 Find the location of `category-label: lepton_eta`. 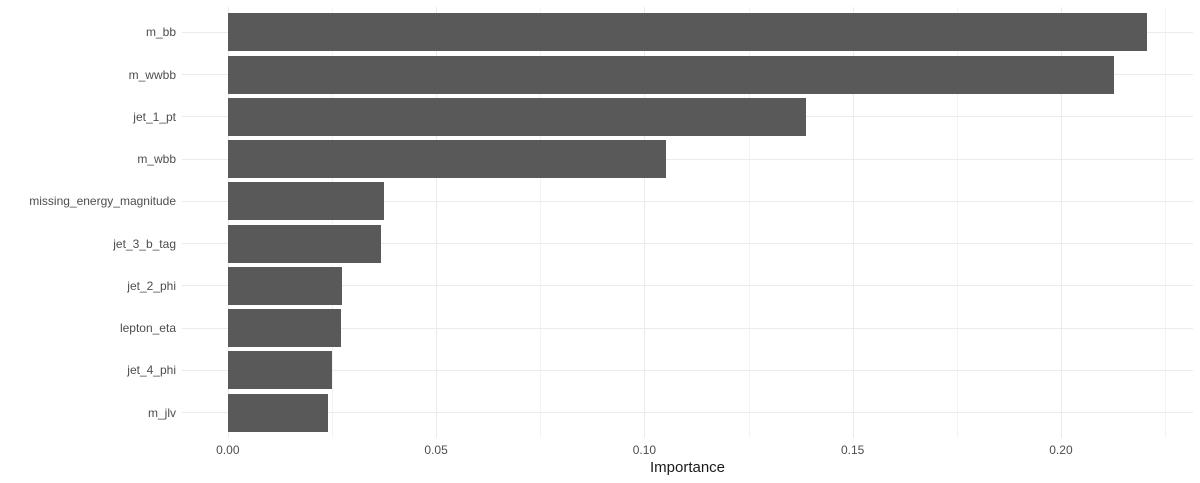

category-label: lepton_eta is located at coordinates (147, 328).